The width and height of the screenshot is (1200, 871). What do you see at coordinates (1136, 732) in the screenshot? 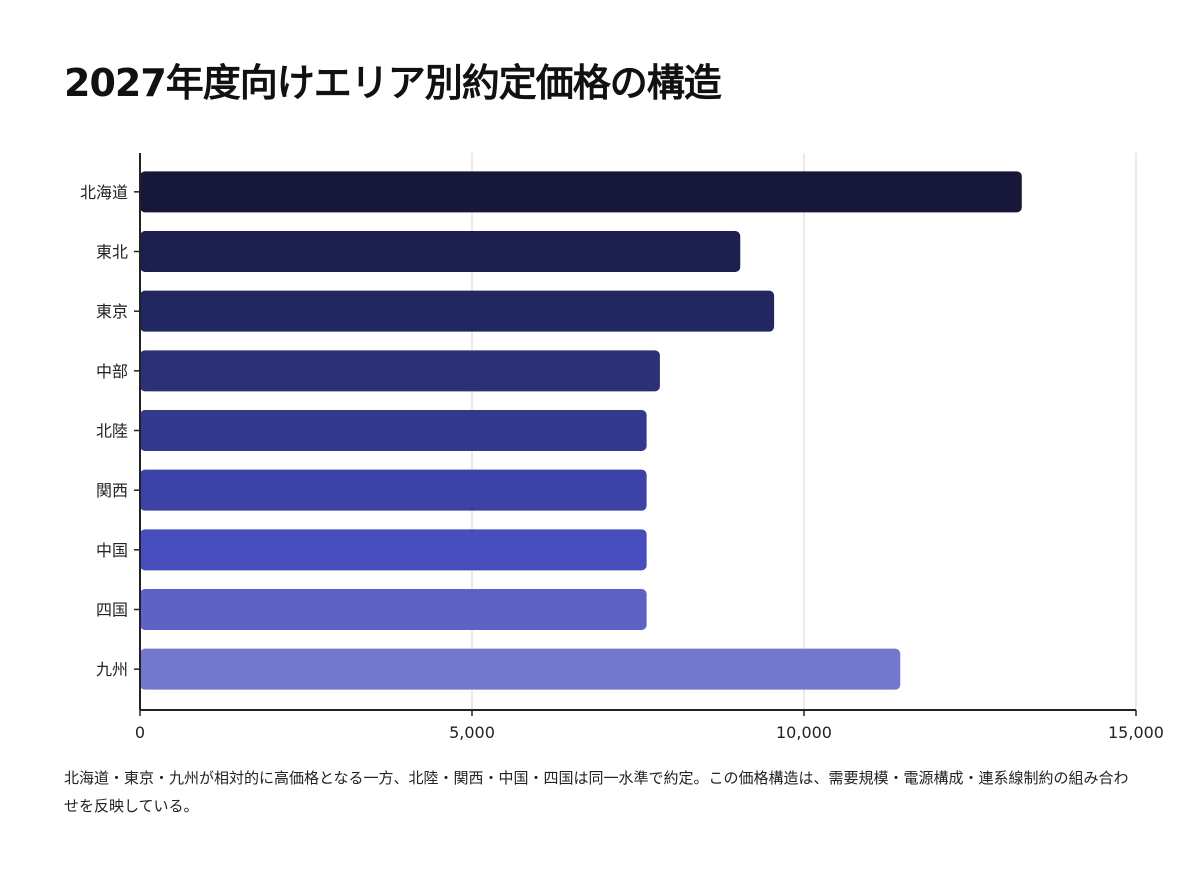
I see `x-tick-label: 15,000` at bounding box center [1136, 732].